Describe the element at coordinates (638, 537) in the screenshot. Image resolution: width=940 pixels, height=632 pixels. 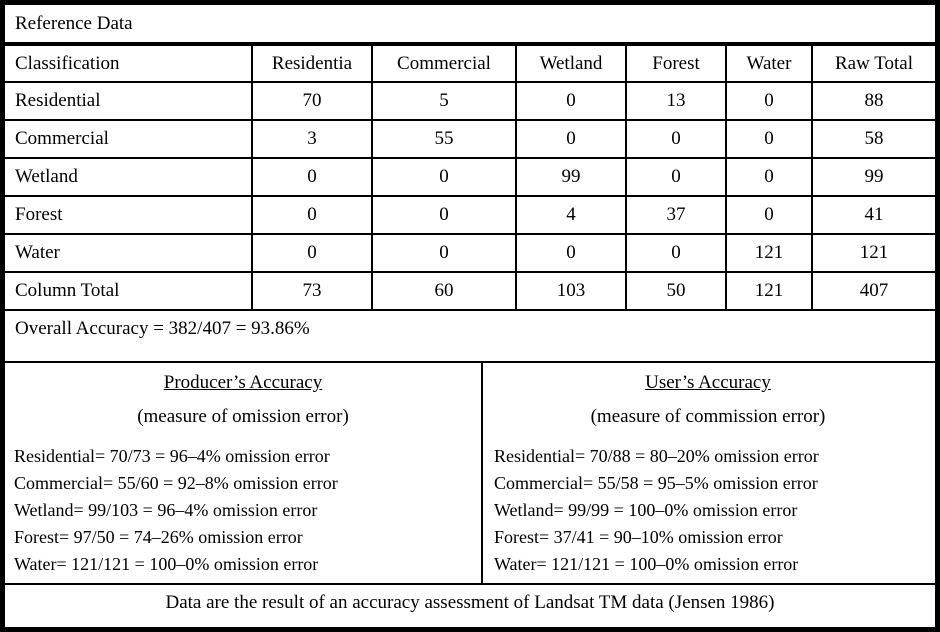
I see `accuracy-line-forest: Forest= 37/41 = 90–10% omission error` at that location.